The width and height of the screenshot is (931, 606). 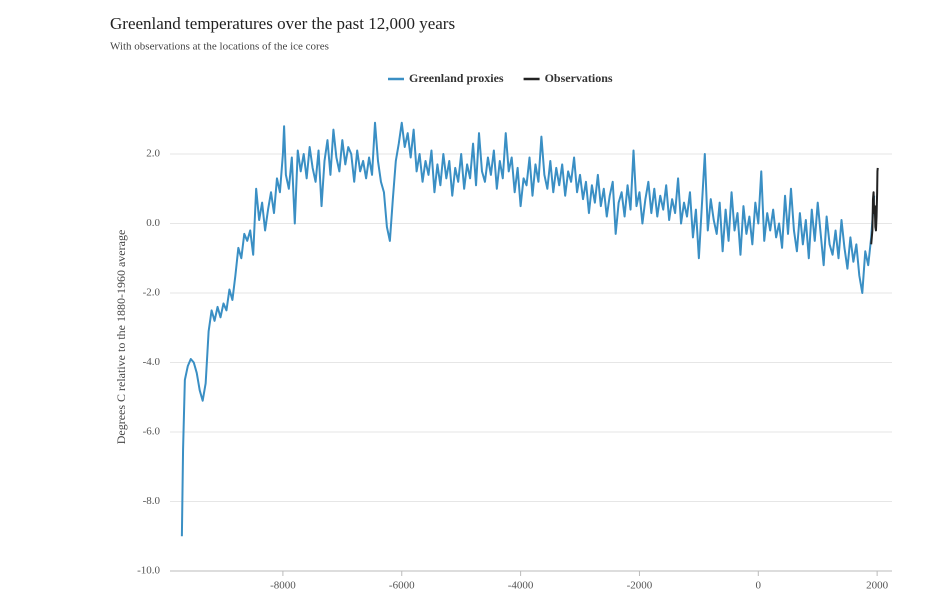 What do you see at coordinates (579, 78) in the screenshot?
I see `legend-label: Observations` at bounding box center [579, 78].